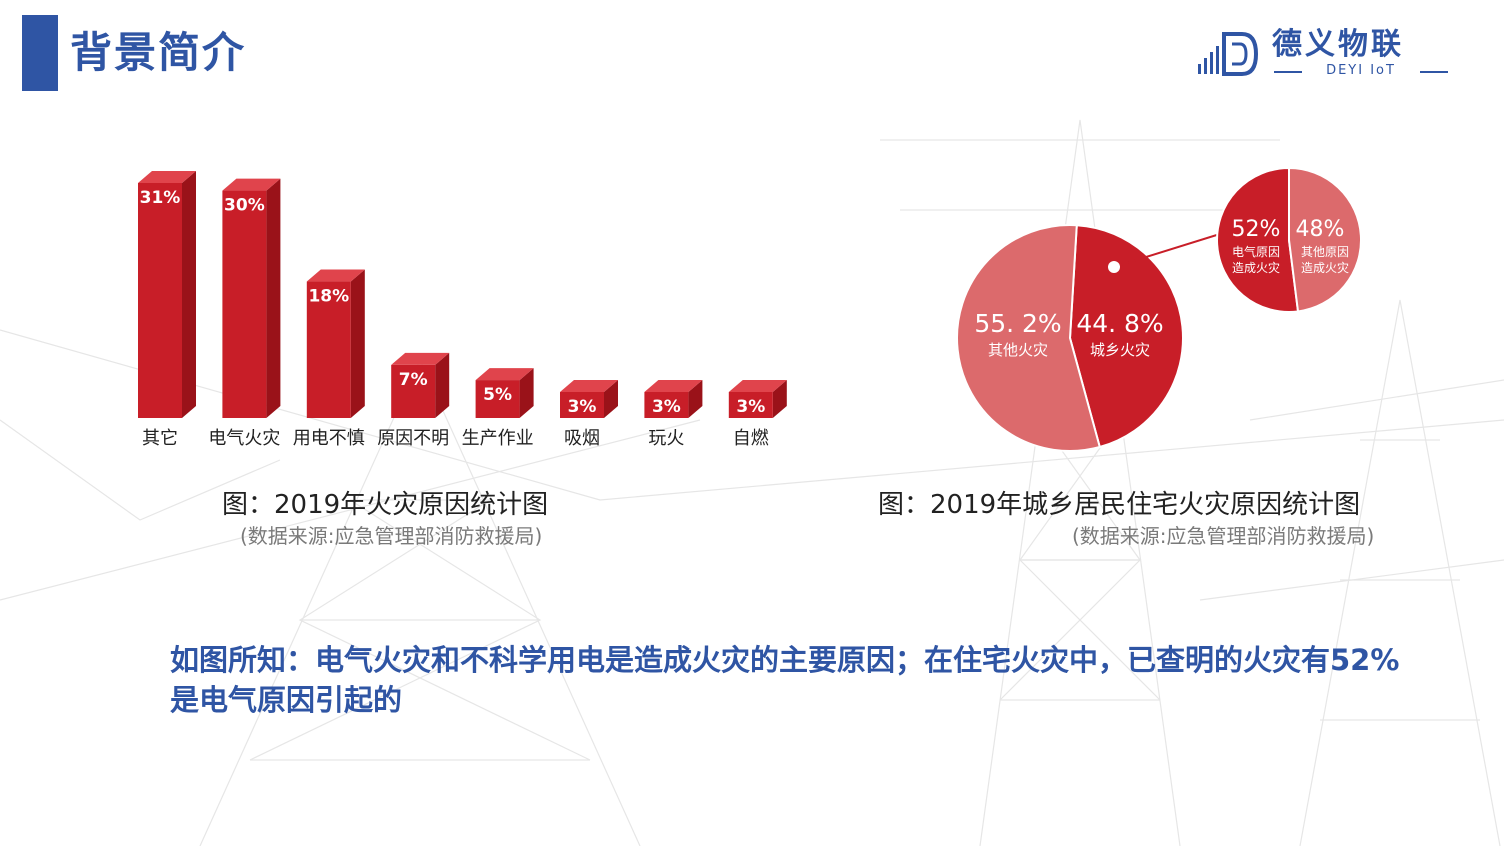  What do you see at coordinates (1320, 229) in the screenshot?
I see `pie-value-label: 48%` at bounding box center [1320, 229].